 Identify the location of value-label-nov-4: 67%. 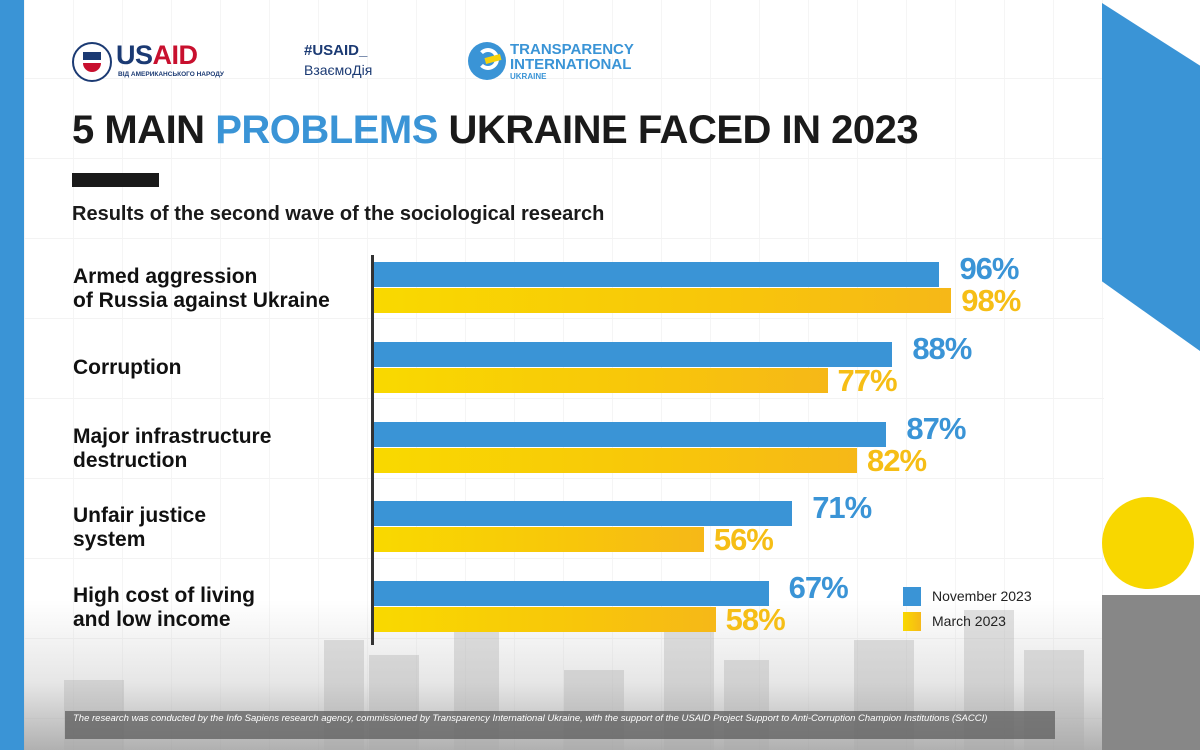
(818, 588).